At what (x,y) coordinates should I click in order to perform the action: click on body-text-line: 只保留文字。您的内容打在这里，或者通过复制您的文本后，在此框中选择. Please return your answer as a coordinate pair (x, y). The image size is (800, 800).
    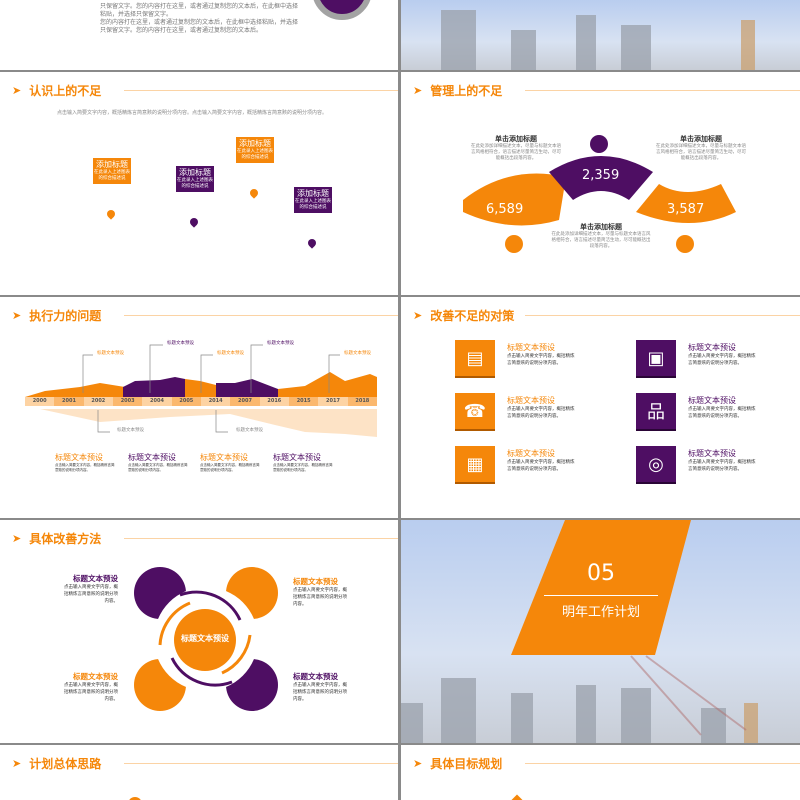
    Looking at the image, I should click on (199, 6).